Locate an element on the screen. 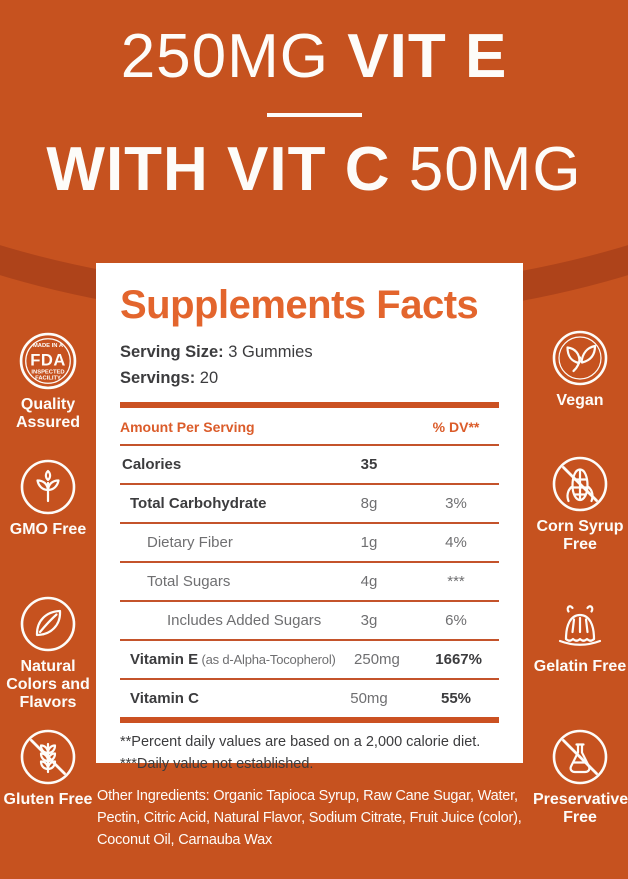  badge-label: Preservative Free is located at coordinates (580, 808).